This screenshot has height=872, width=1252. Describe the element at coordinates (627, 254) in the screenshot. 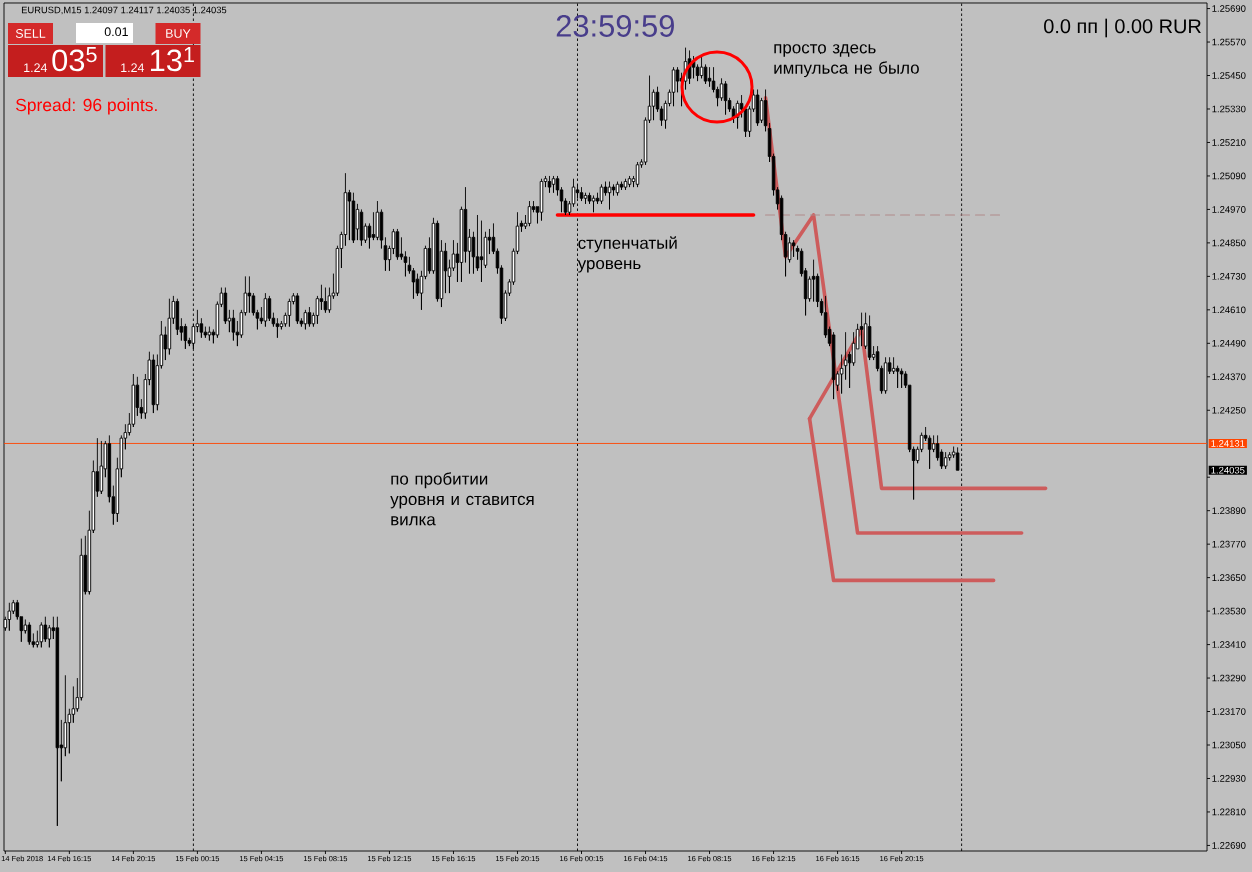

I see `annotation: ступенчатый уровень` at that location.